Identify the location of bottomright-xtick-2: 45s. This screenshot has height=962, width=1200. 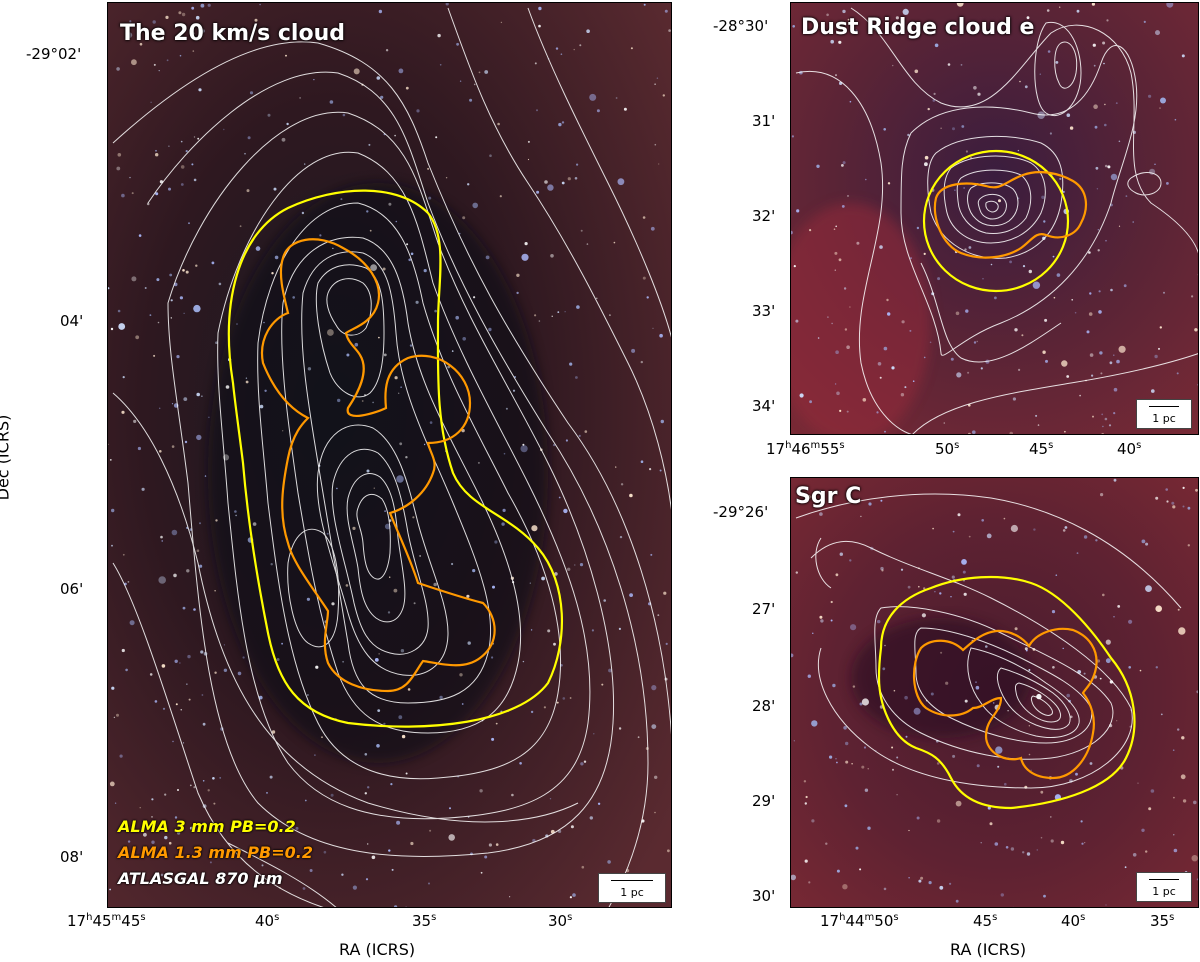
(985, 921).